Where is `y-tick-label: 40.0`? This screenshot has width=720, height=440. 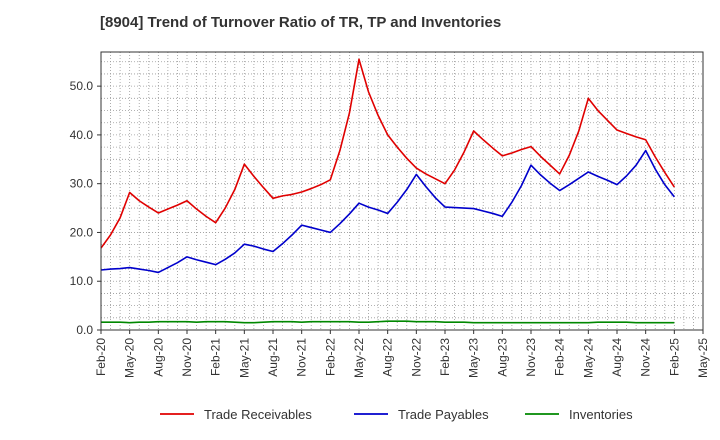
y-tick-label: 40.0 is located at coordinates (82, 135).